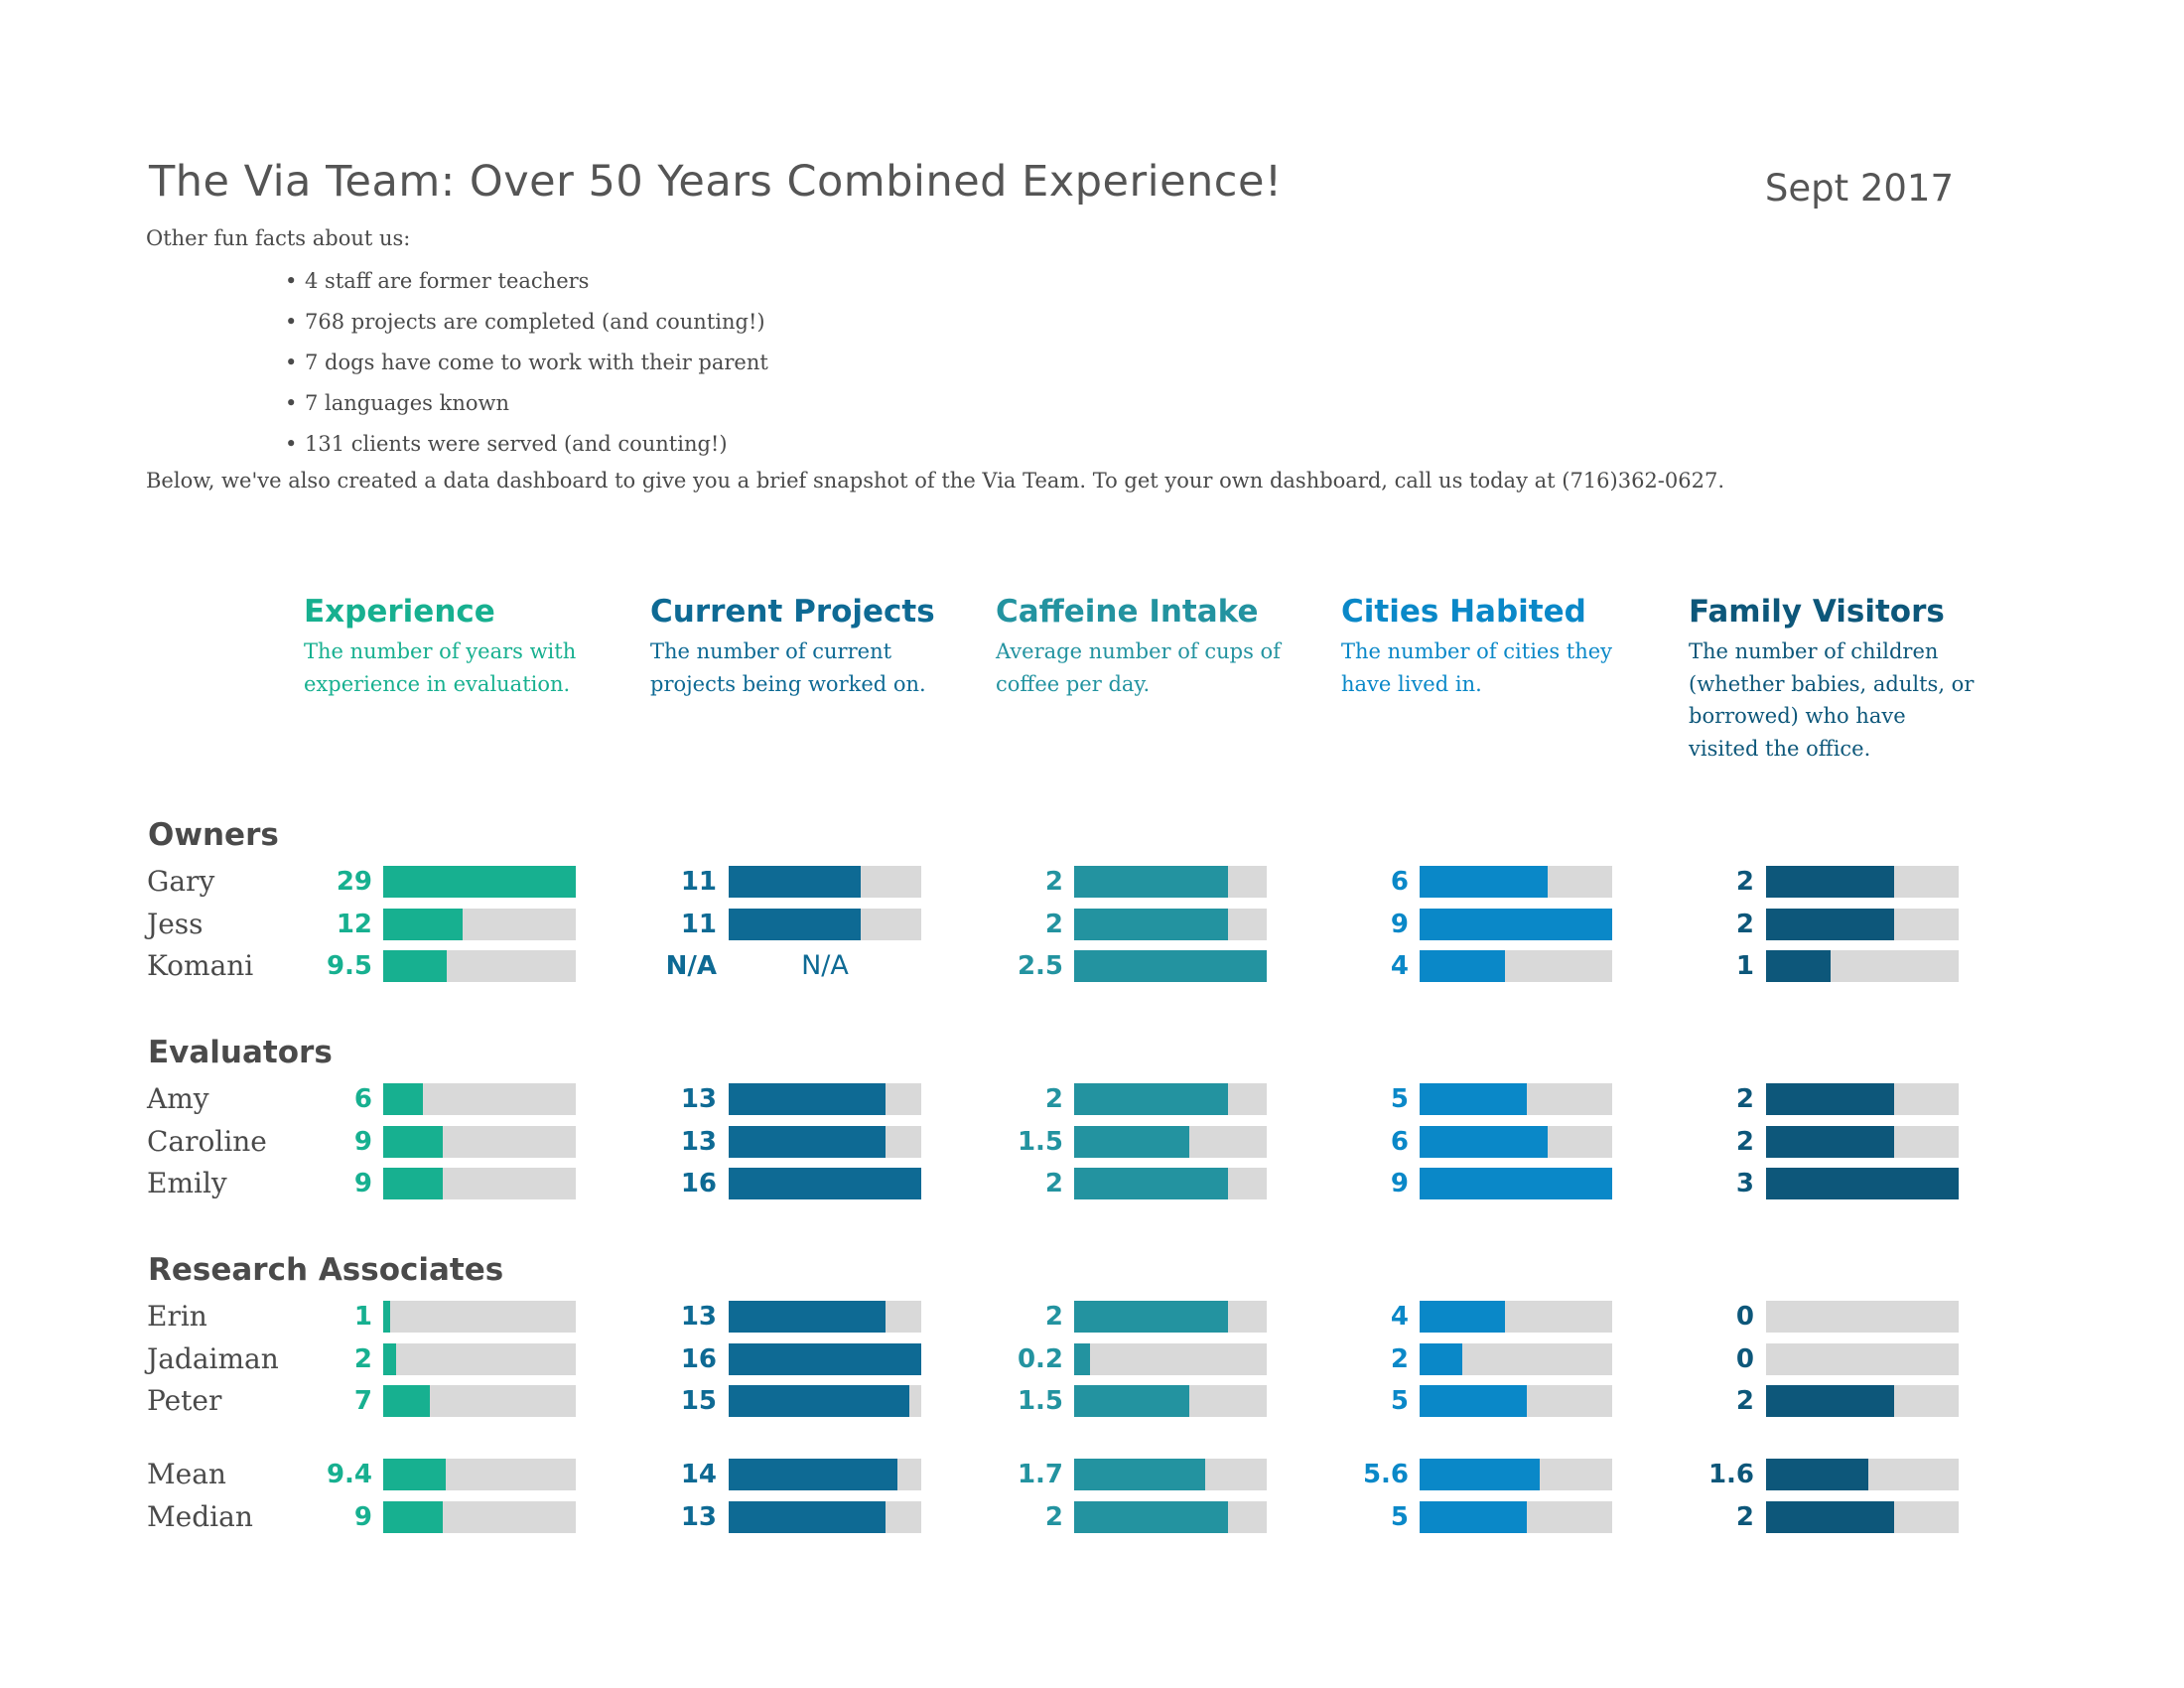 The image size is (2184, 1688). What do you see at coordinates (186, 1474) in the screenshot?
I see `row-name: Mean` at bounding box center [186, 1474].